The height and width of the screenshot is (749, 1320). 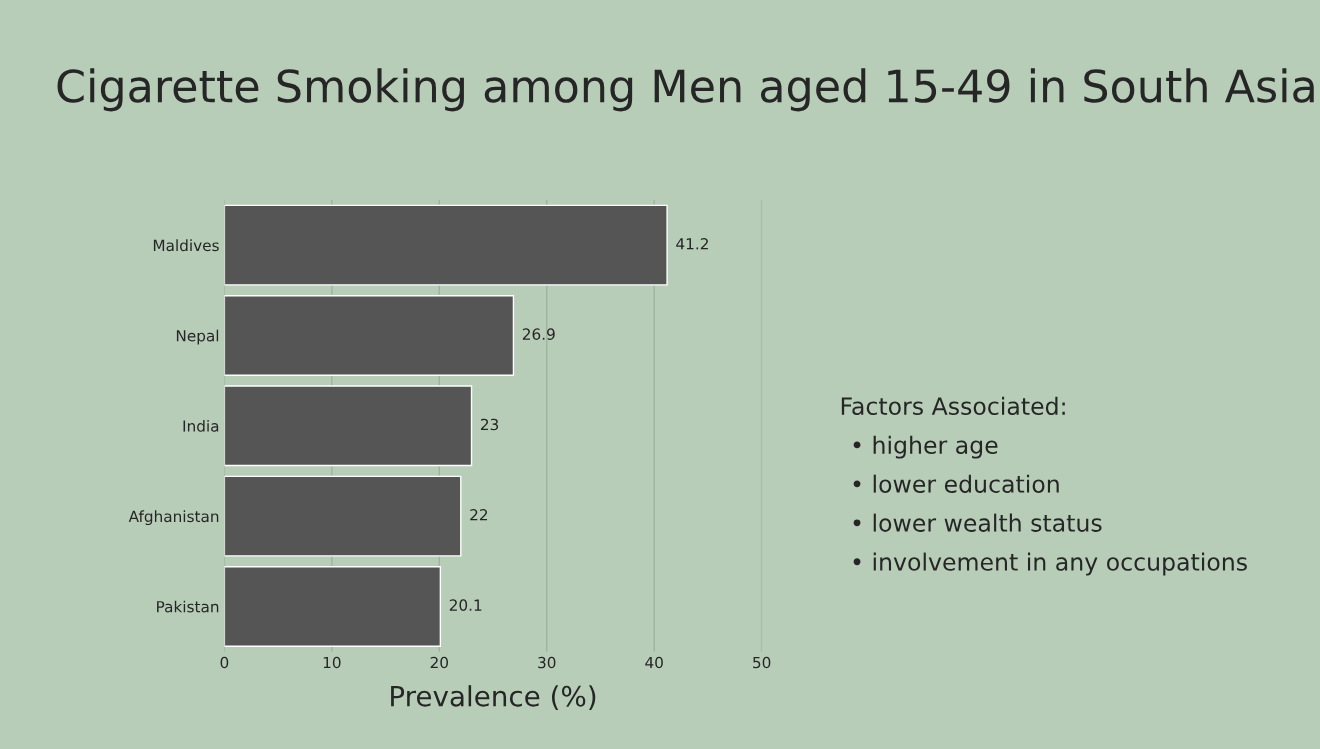 I want to click on text: • lower wealth status, so click(x=977, y=522).